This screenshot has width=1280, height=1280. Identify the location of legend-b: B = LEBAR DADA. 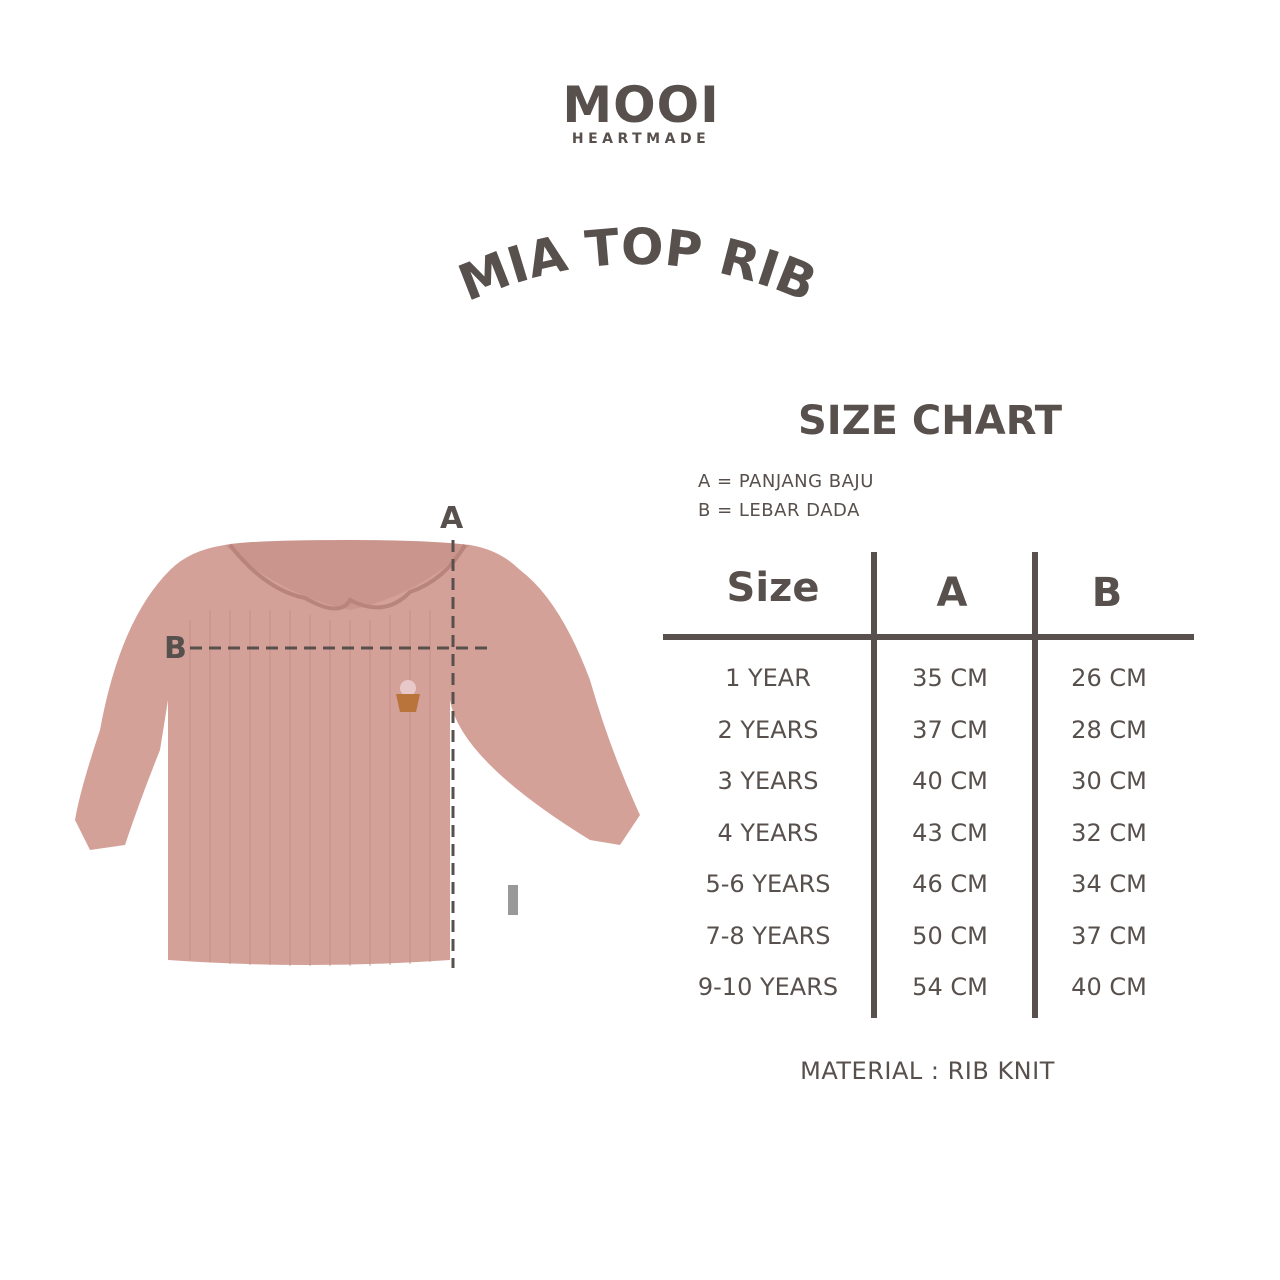
(779, 510).